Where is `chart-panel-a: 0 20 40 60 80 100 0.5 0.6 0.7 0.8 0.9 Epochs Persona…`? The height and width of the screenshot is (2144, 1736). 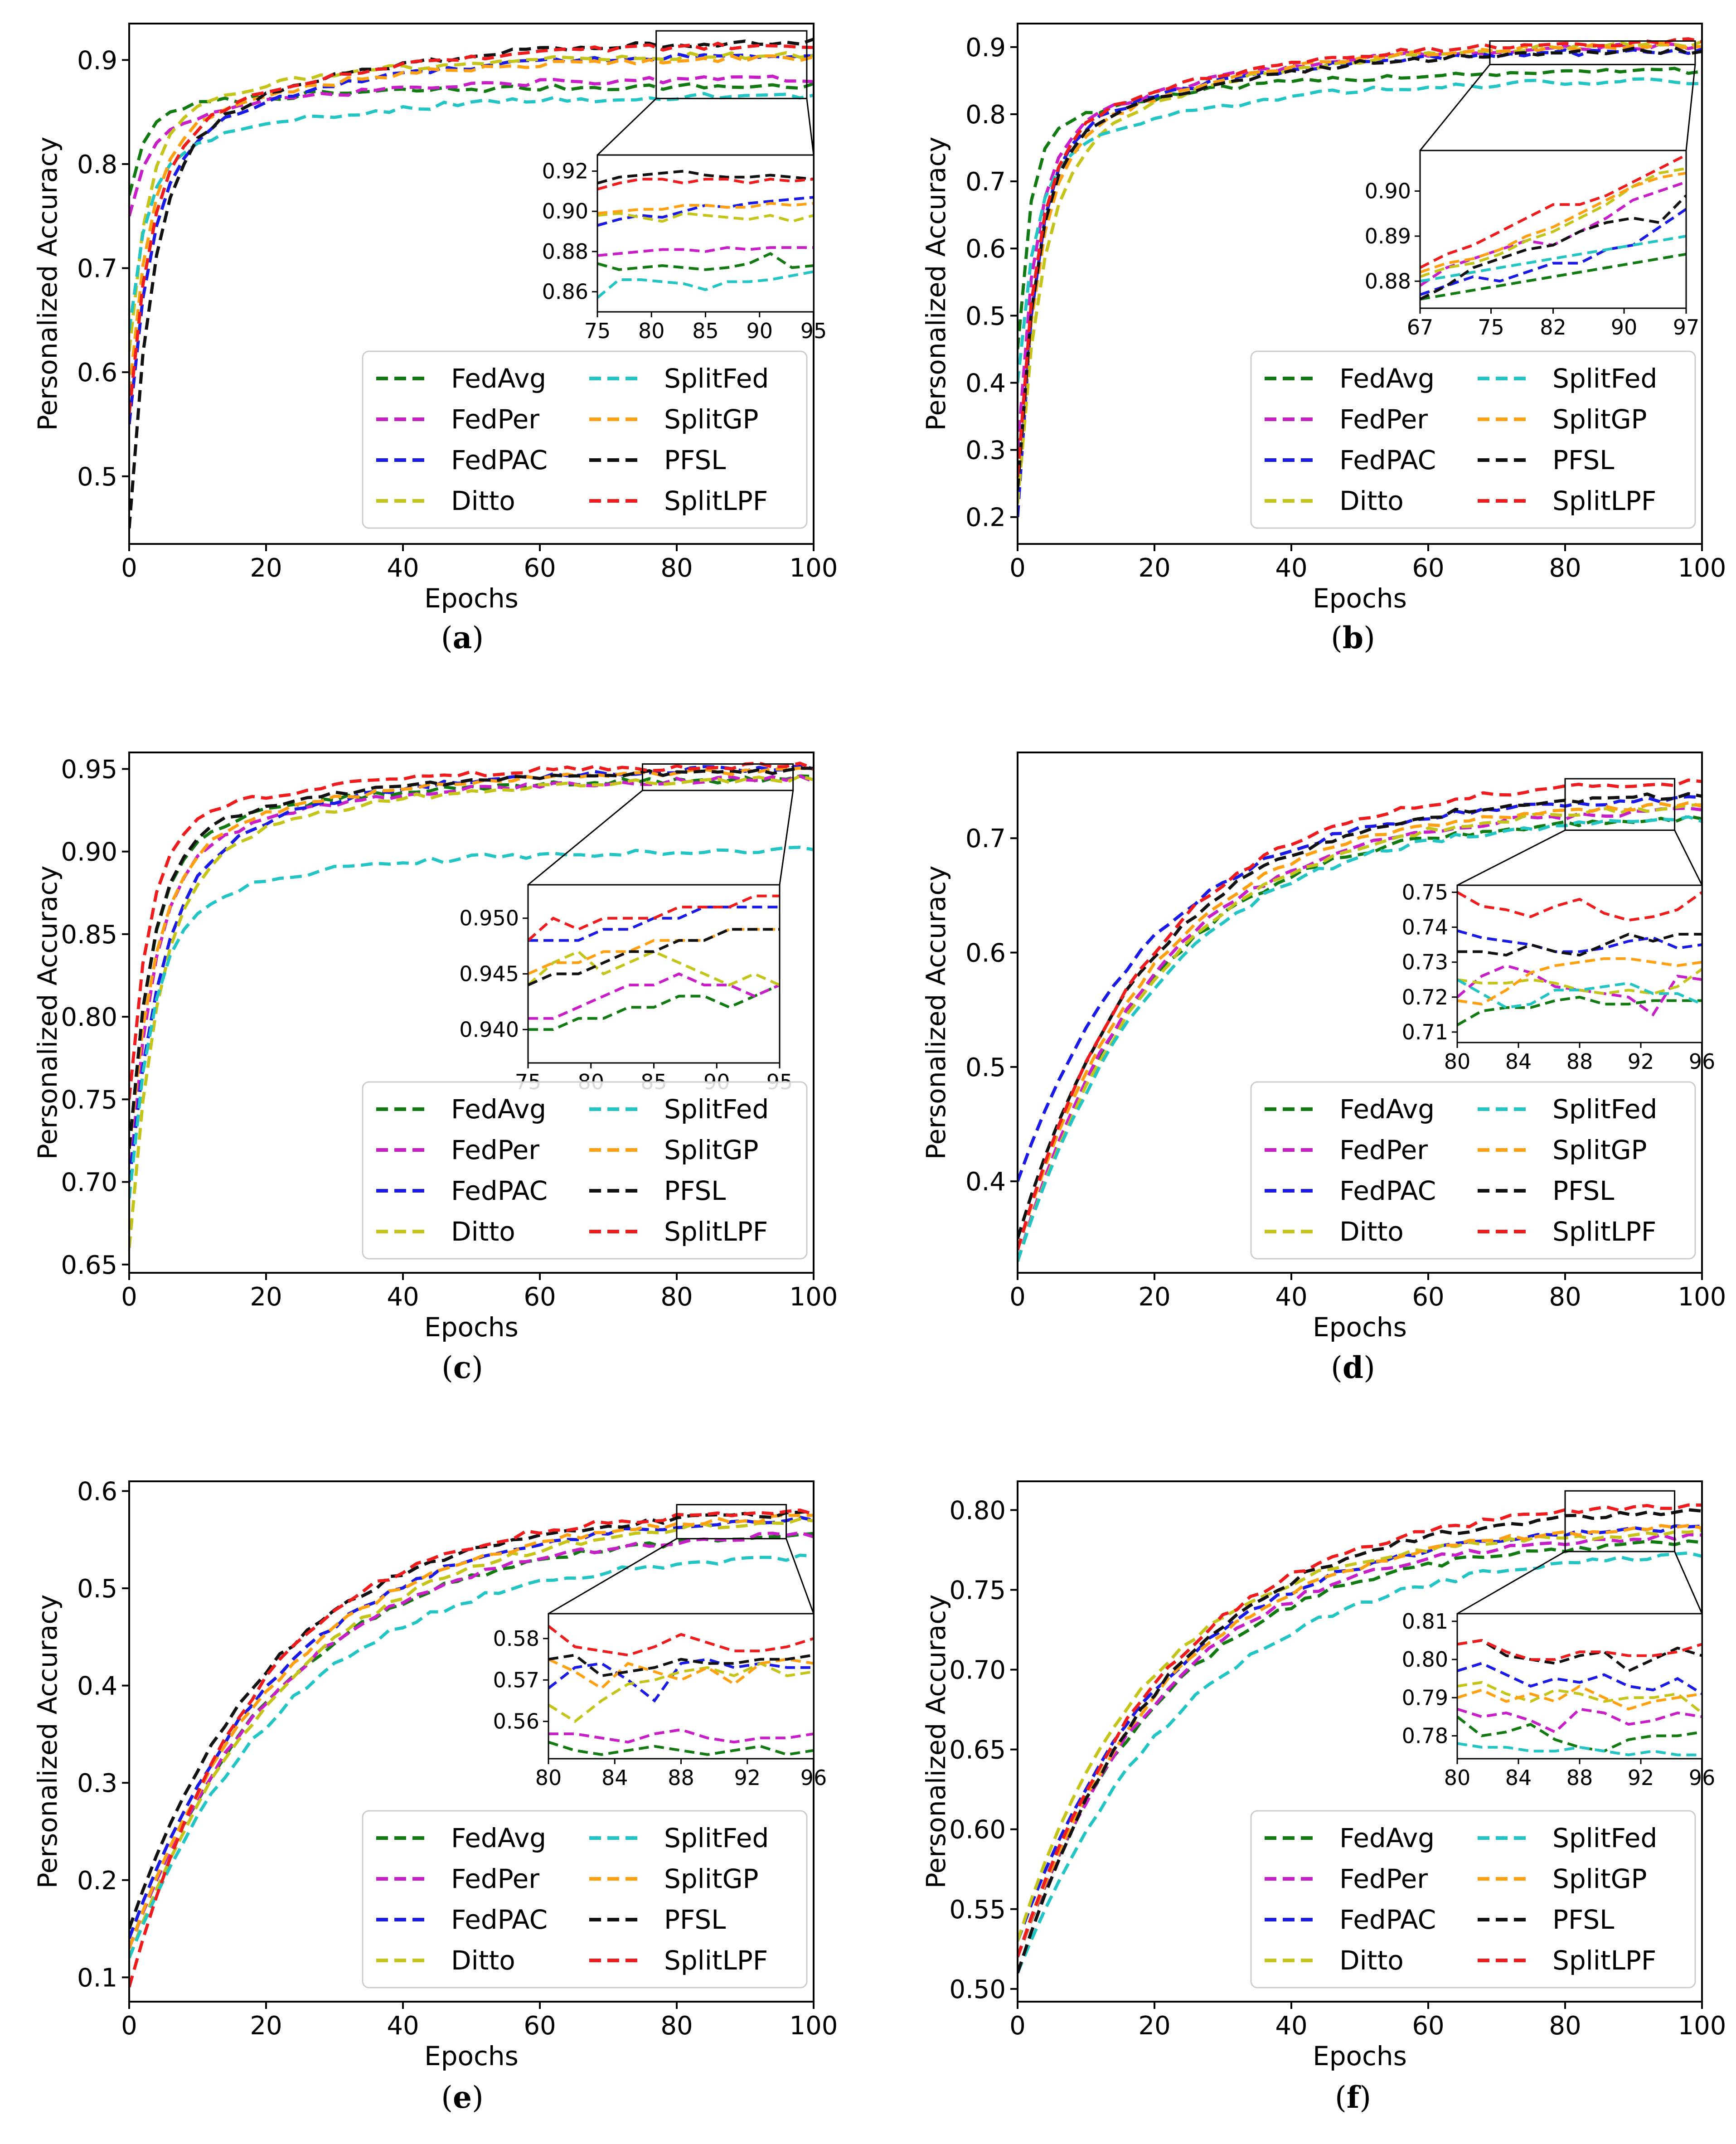
chart-panel-a: 0 20 40 60 80 100 0.5 0.6 0.7 0.8 0.9 Epochs Persona… is located at coordinates (435, 339).